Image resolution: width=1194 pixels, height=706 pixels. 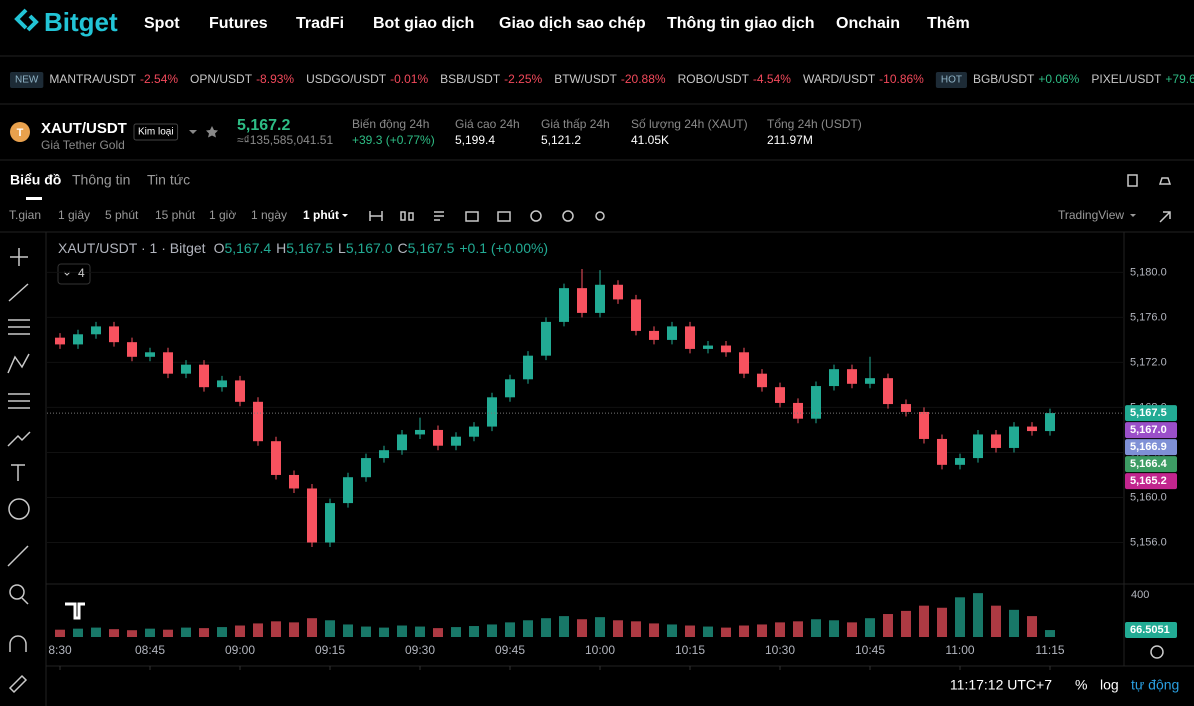 What do you see at coordinates (1004, 79) in the screenshot?
I see `ticker-symbol: BGB/USDT` at bounding box center [1004, 79].